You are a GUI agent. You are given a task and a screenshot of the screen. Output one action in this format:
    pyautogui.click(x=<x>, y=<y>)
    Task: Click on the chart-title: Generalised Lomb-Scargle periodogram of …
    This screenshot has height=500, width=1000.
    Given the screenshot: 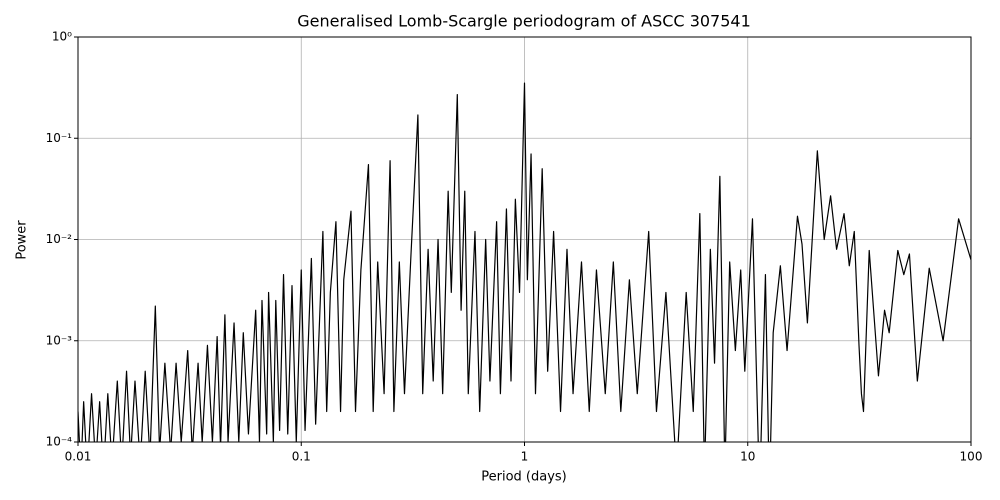 What is the action you would take?
    pyautogui.click(x=524, y=21)
    